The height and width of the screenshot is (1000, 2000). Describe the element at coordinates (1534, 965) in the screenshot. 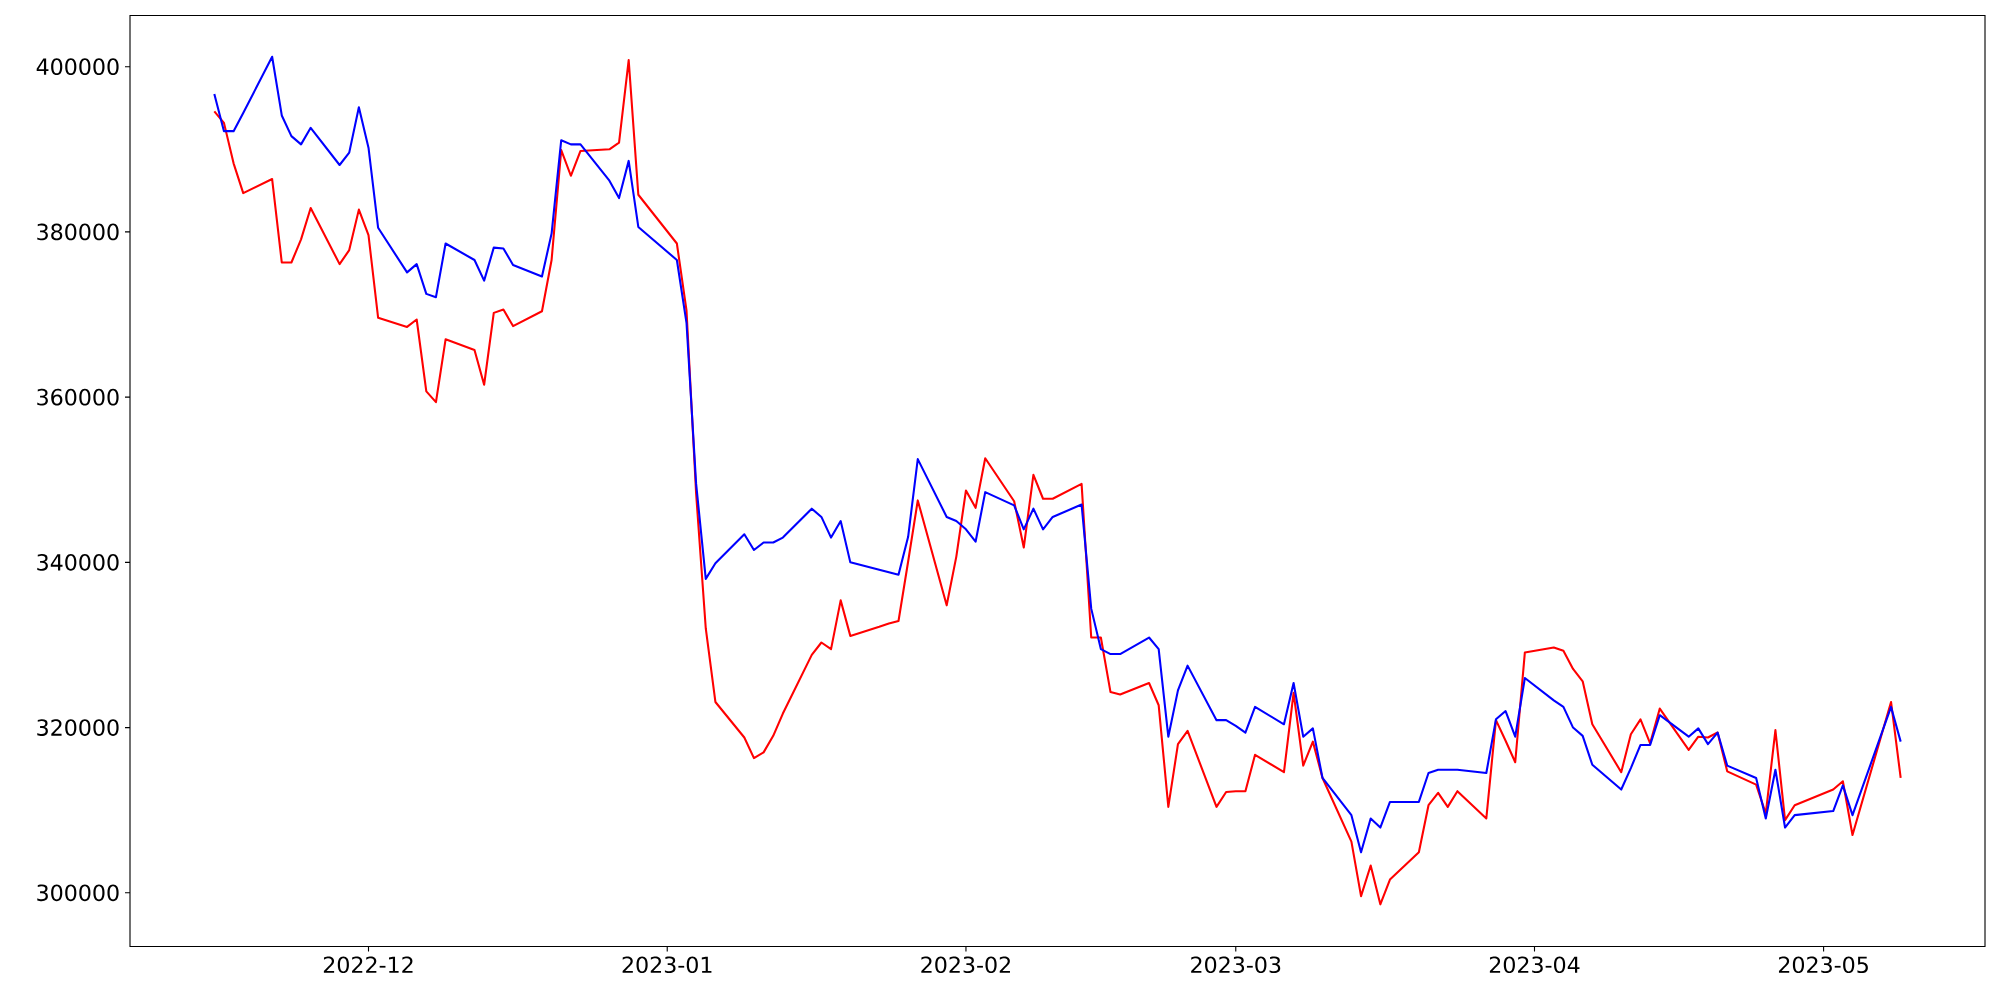

I see `x-tick-label: 2023-04` at that location.